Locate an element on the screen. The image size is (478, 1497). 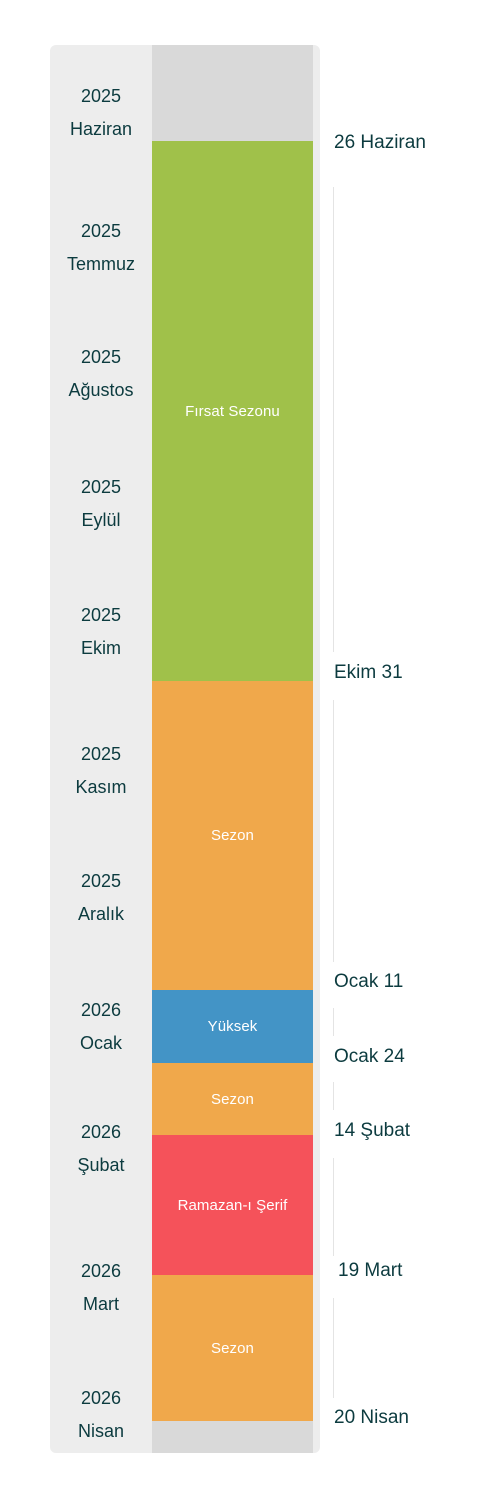
month-label: 2025 Haziran is located at coordinates (101, 113).